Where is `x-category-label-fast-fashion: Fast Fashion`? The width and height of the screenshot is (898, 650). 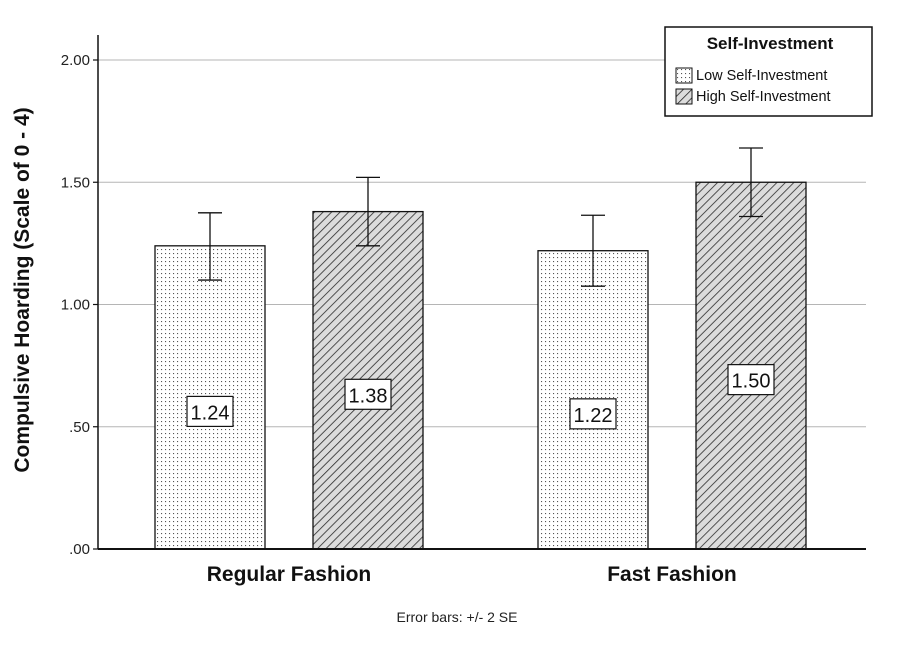 x-category-label-fast-fashion: Fast Fashion is located at coordinates (672, 574).